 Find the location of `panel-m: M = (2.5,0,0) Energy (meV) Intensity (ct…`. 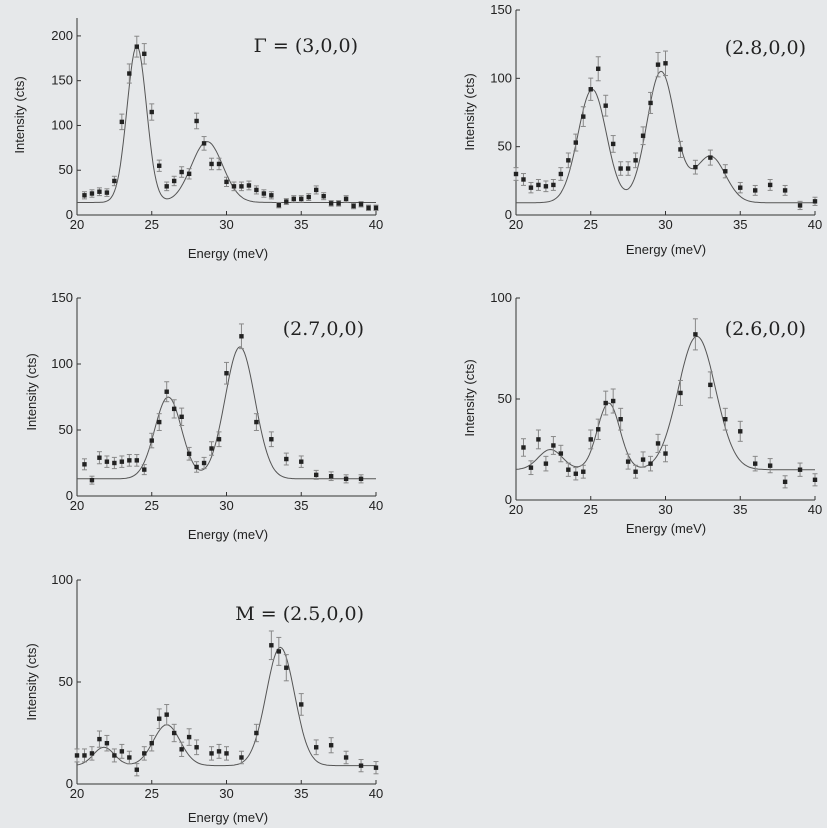

panel-m: M = (2.5,0,0) Energy (meV) Intensity (ct… is located at coordinates (203, 698).